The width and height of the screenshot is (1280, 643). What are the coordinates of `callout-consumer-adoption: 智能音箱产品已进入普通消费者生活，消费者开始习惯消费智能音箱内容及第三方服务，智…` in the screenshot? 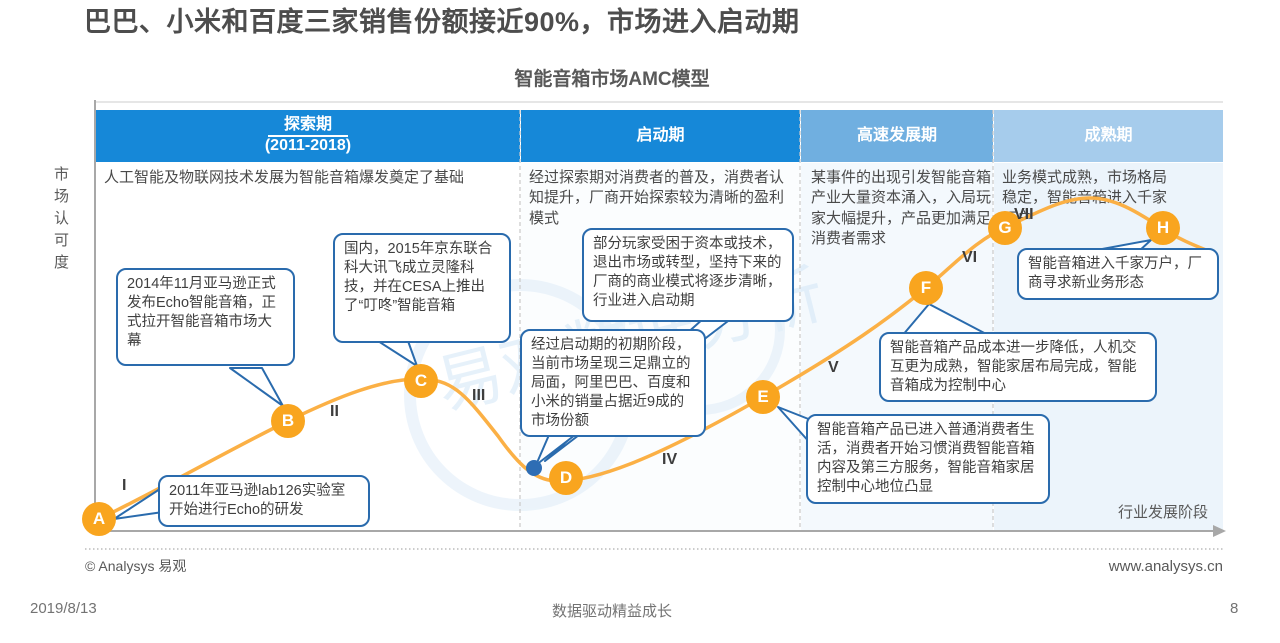 It's located at (928, 459).